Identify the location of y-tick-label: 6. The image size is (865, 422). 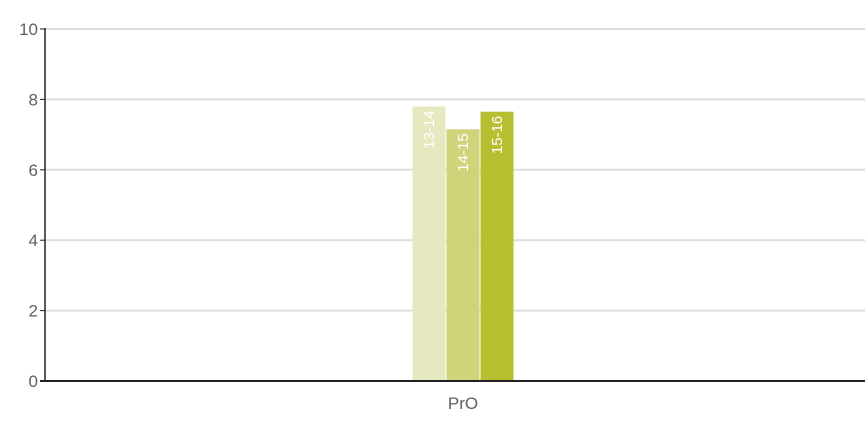
(33, 170).